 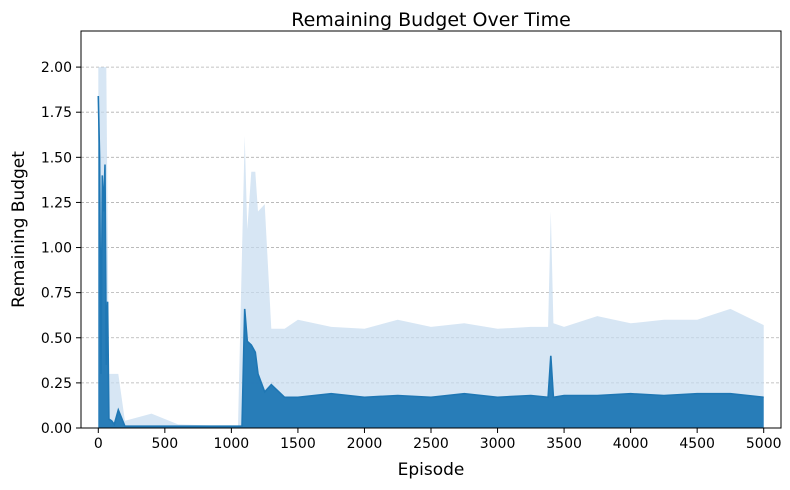 What do you see at coordinates (56, 294) in the screenshot?
I see `y-tick-label-3: 0.75` at bounding box center [56, 294].